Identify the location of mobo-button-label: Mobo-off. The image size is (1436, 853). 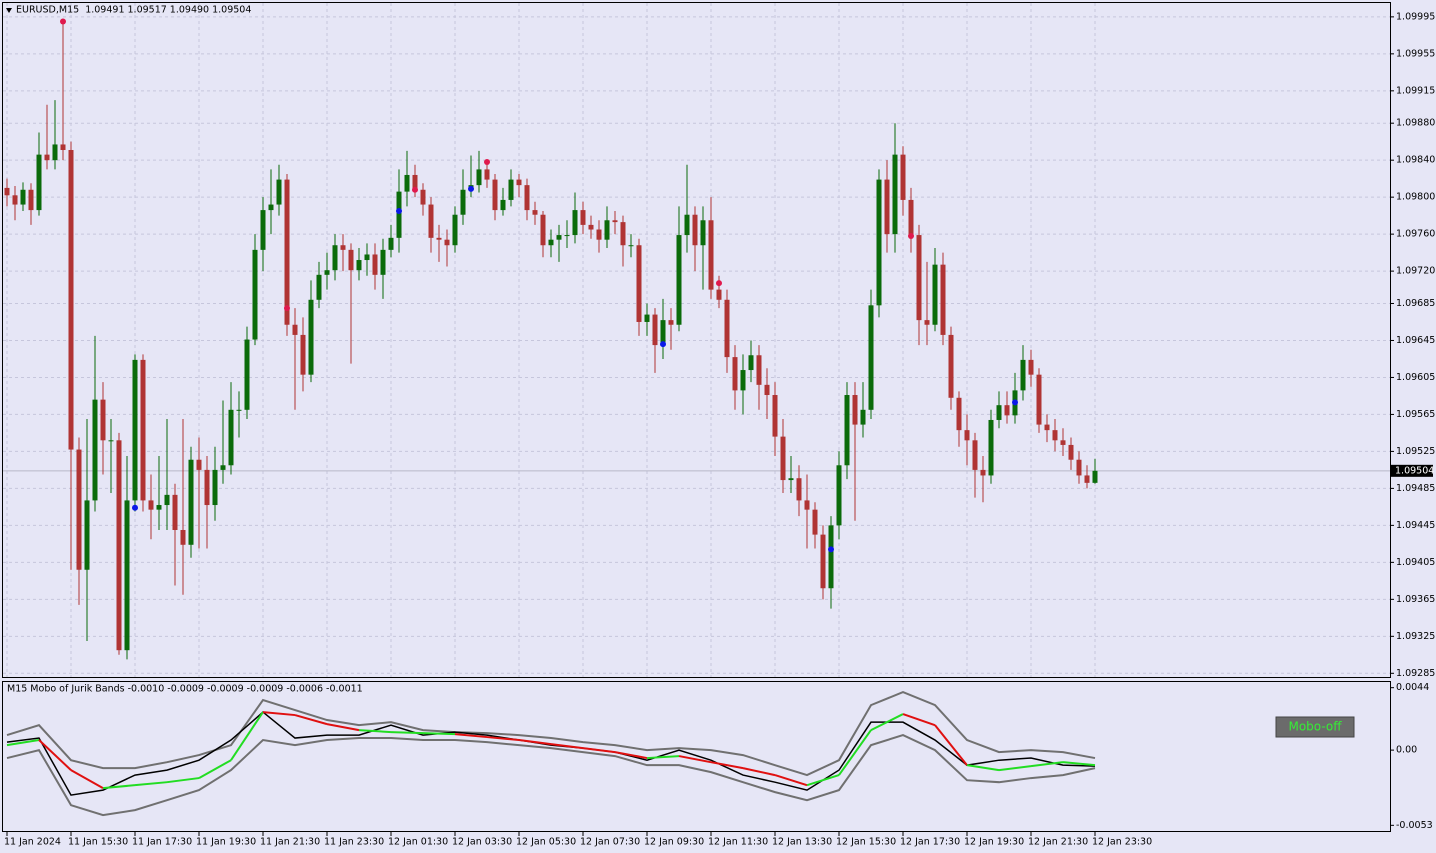
(1315, 727).